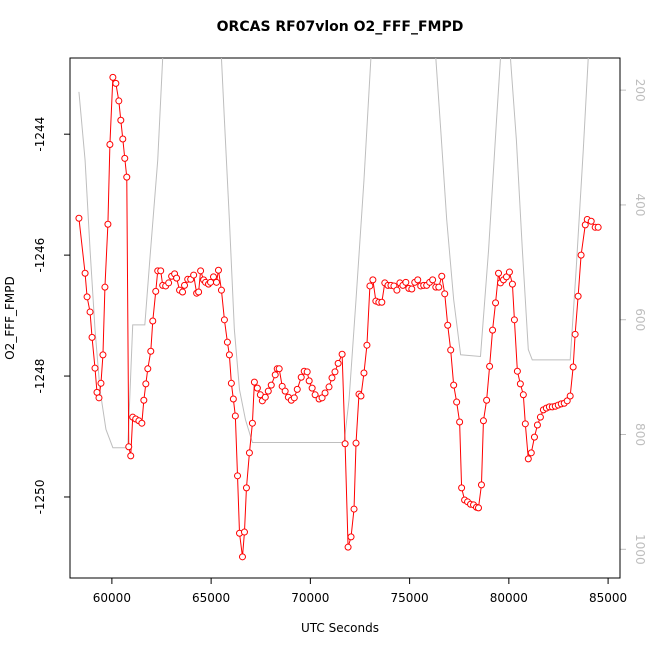  Describe the element at coordinates (340, 27) in the screenshot. I see `chart-title: ORCAS RF07vlon O2_FFF_FMPD` at that location.